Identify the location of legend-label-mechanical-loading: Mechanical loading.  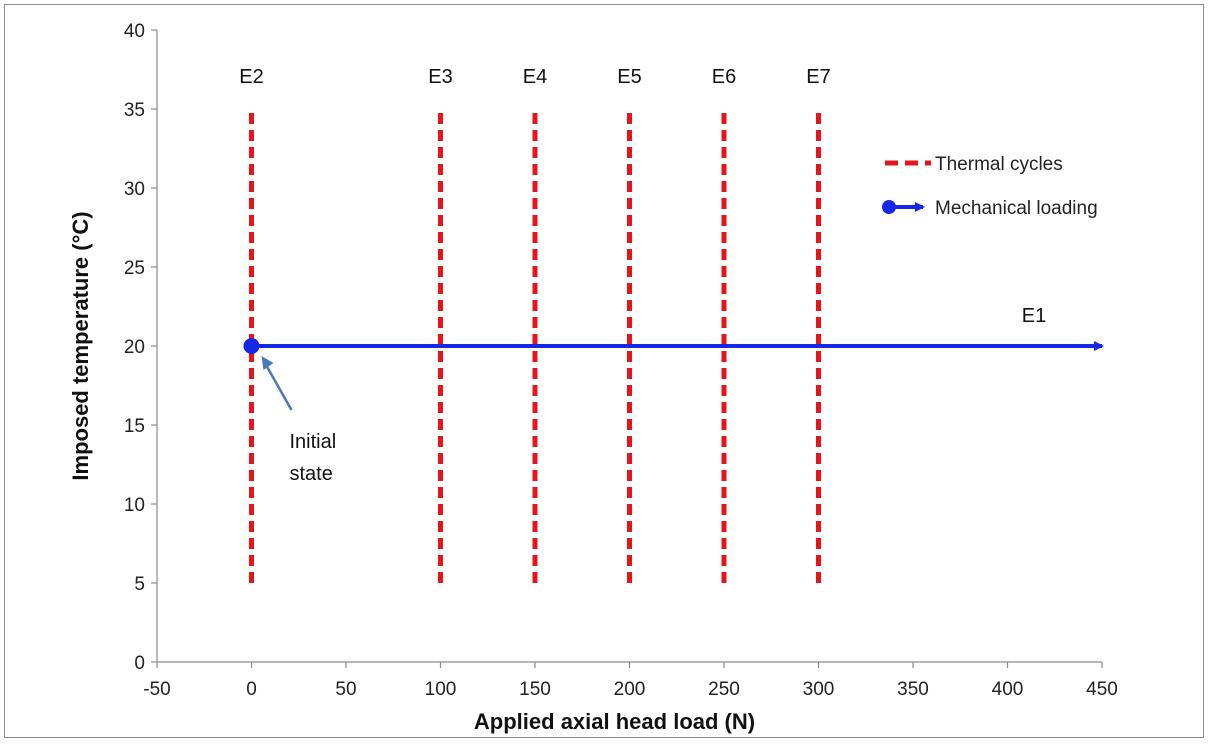
(1016, 208).